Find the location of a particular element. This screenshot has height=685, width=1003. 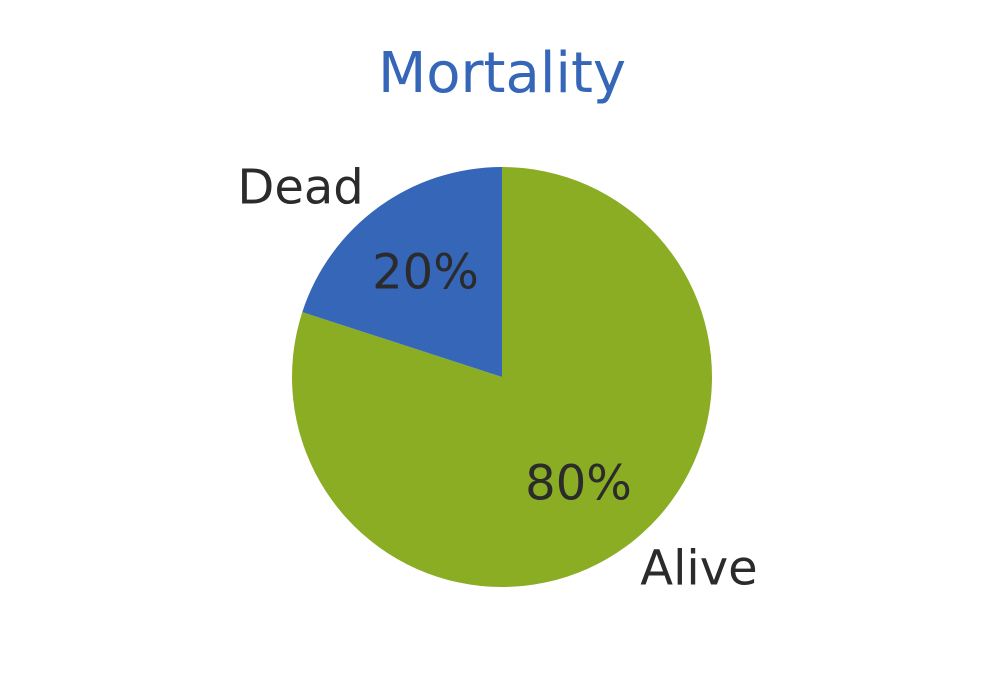

pie-percent-dead: 20% is located at coordinates (425, 273).